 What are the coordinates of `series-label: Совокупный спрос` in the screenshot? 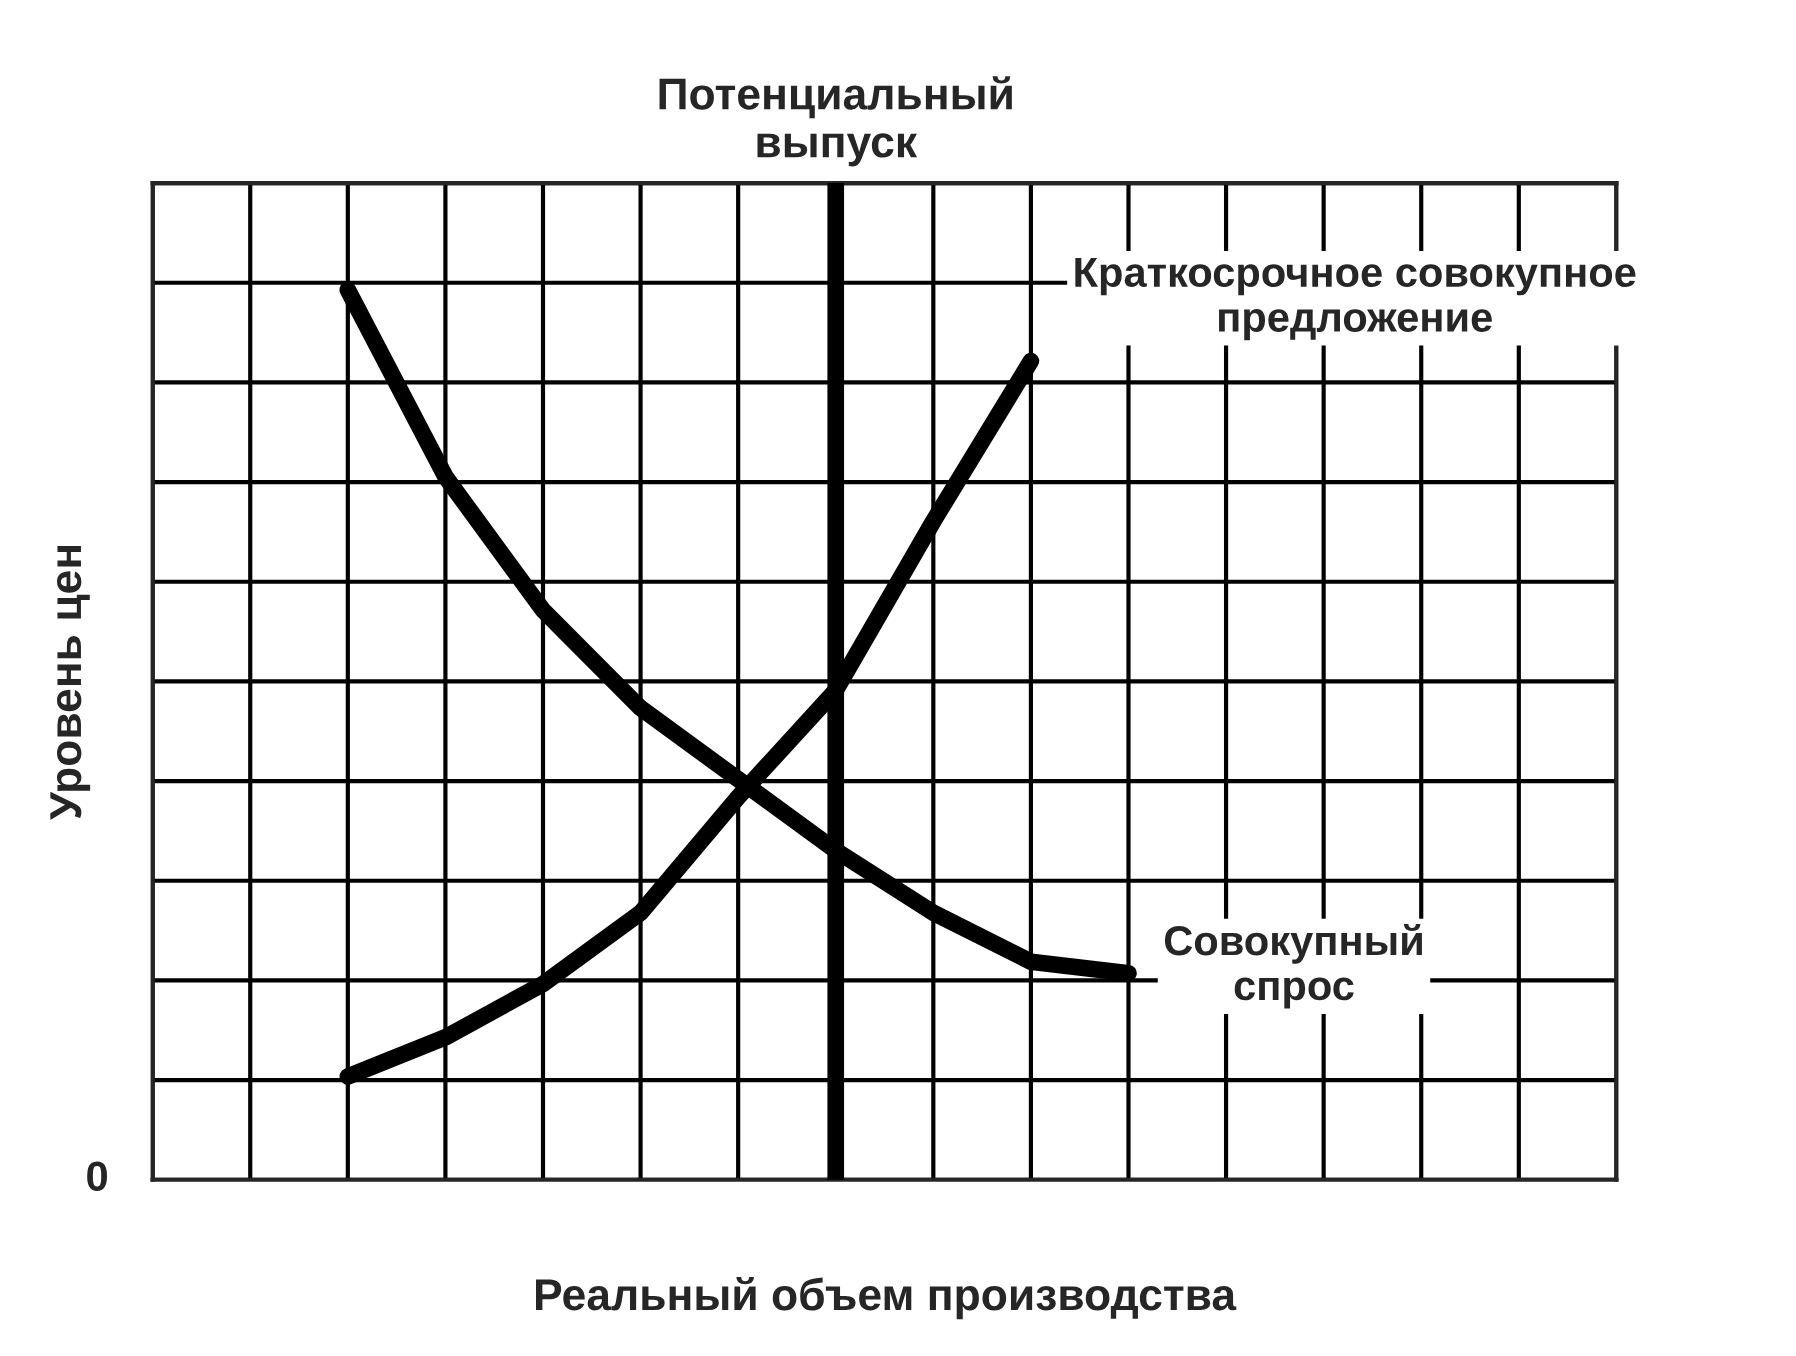 It's located at (1293, 966).